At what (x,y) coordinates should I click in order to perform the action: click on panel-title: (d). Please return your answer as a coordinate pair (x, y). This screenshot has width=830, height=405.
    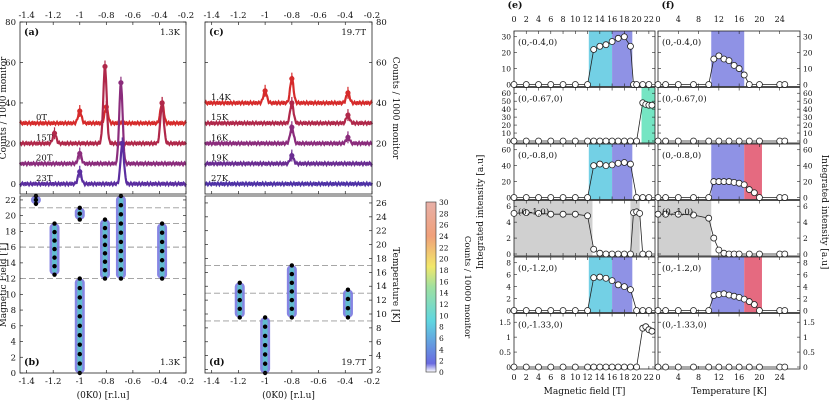
    Looking at the image, I should click on (217, 362).